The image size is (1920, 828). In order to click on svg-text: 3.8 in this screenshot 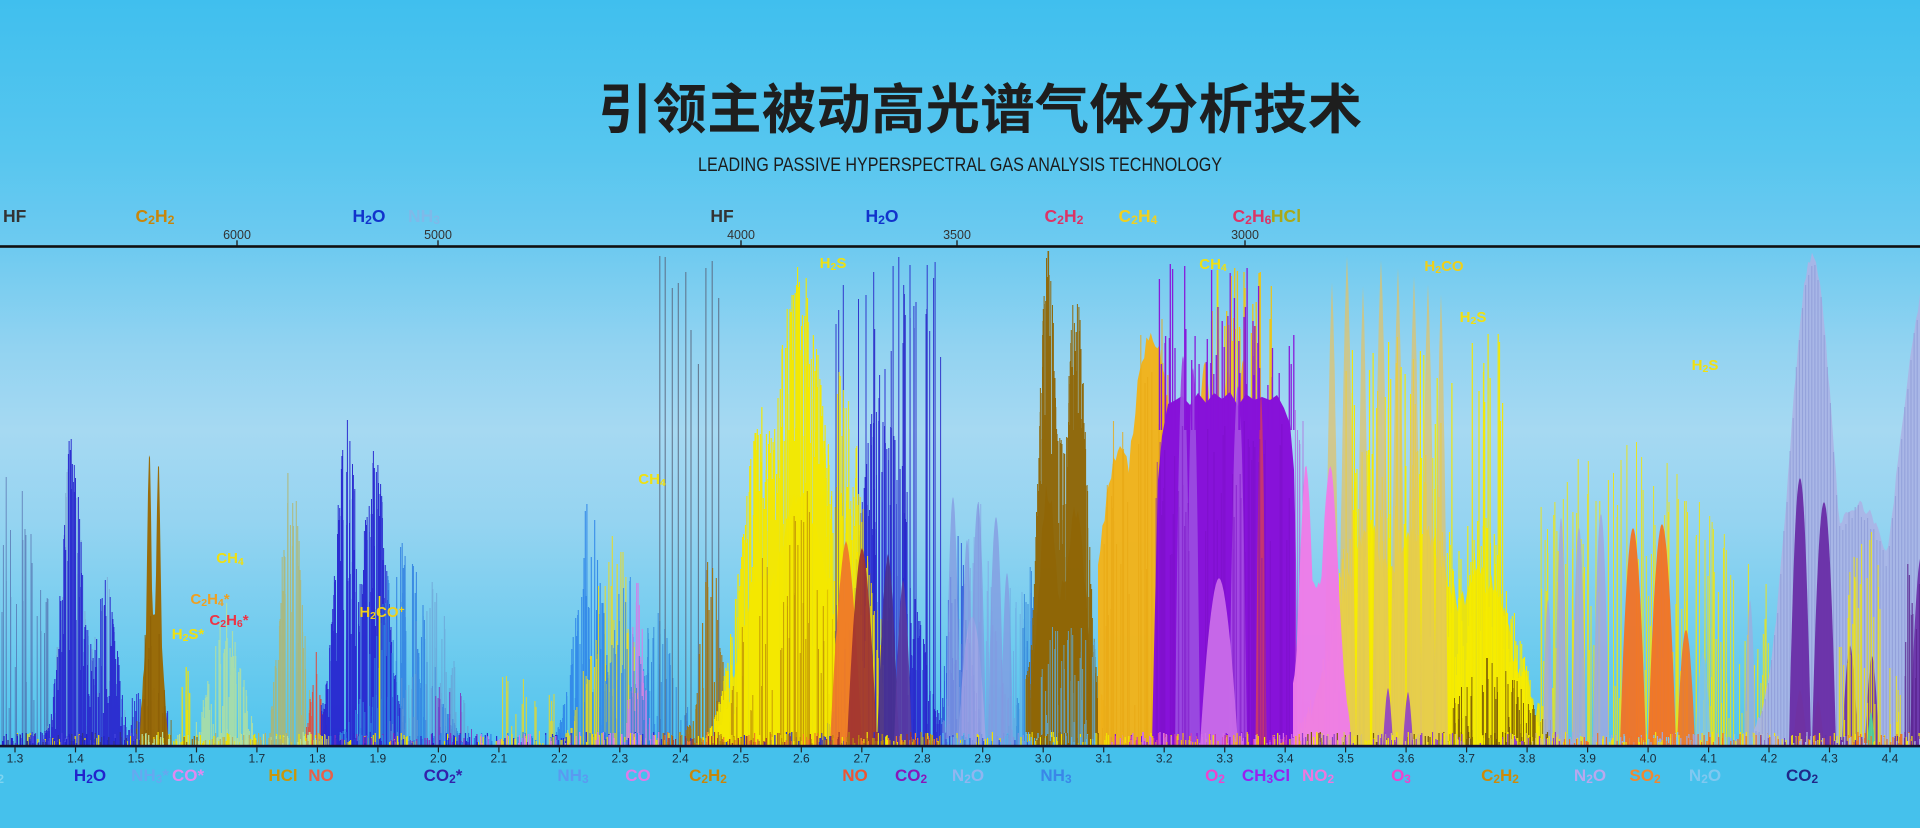, I will do `click(1527, 759)`.